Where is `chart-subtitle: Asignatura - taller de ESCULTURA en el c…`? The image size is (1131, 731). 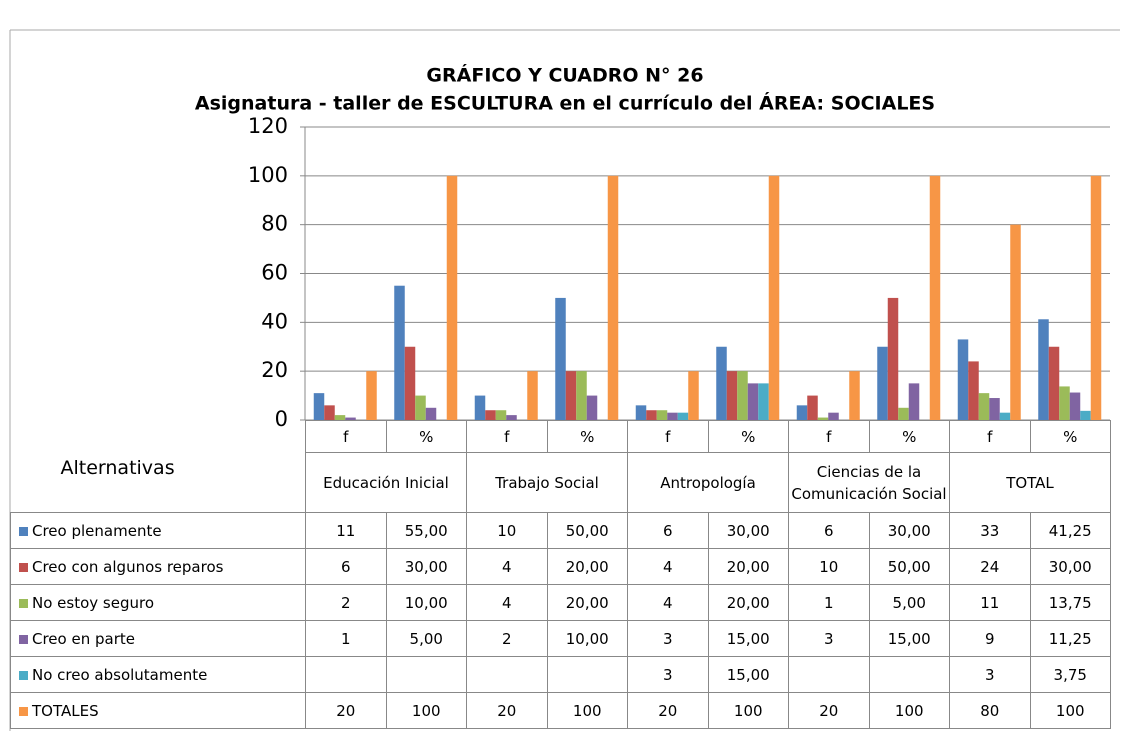
chart-subtitle: Asignatura - taller de ESCULTURA en el c… is located at coordinates (565, 103).